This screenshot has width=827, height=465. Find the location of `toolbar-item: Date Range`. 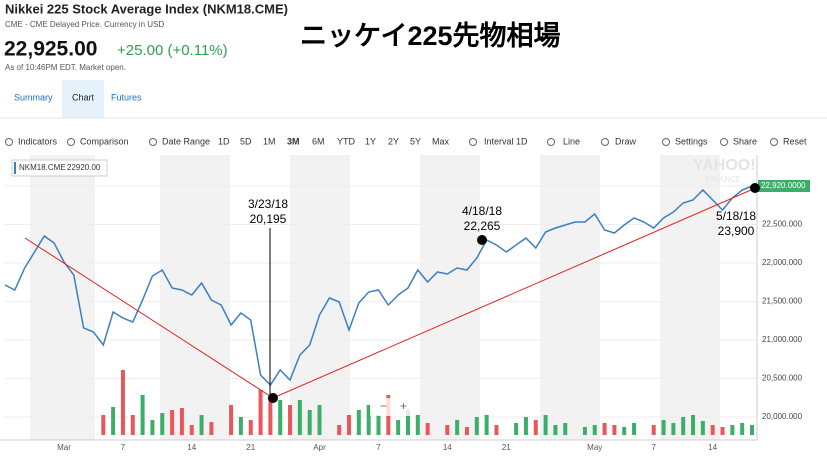

toolbar-item: Date Range is located at coordinates (186, 141).